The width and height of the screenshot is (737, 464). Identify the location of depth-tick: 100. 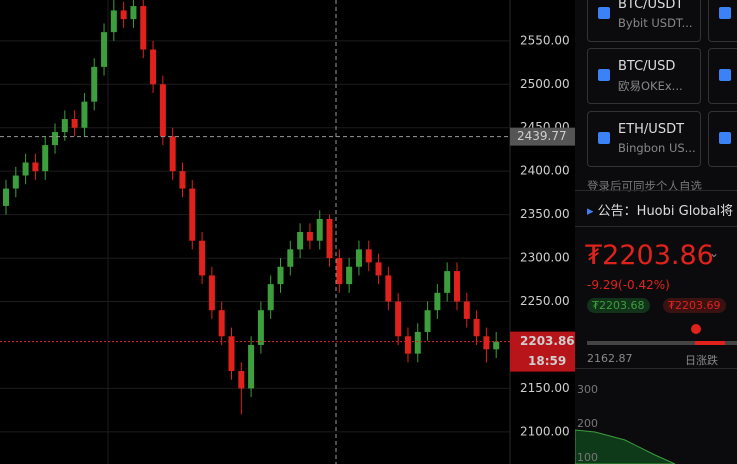
(587, 457).